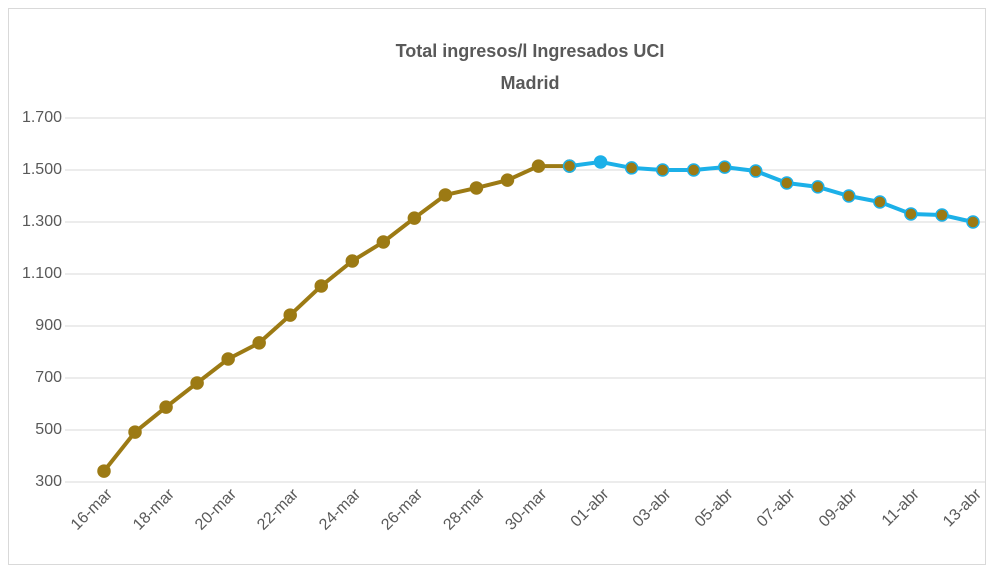 This screenshot has height=569, width=994. Describe the element at coordinates (48, 429) in the screenshot. I see `y-tick-label: 500` at that location.